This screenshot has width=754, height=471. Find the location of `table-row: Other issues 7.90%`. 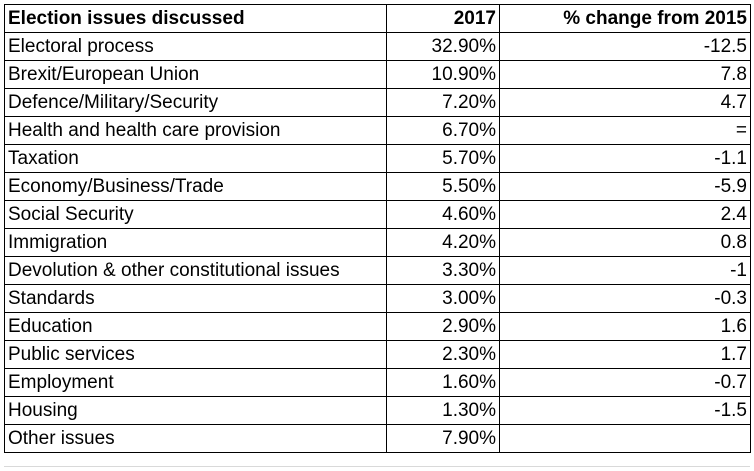

table-row: Other issues 7.90% is located at coordinates (377, 438).